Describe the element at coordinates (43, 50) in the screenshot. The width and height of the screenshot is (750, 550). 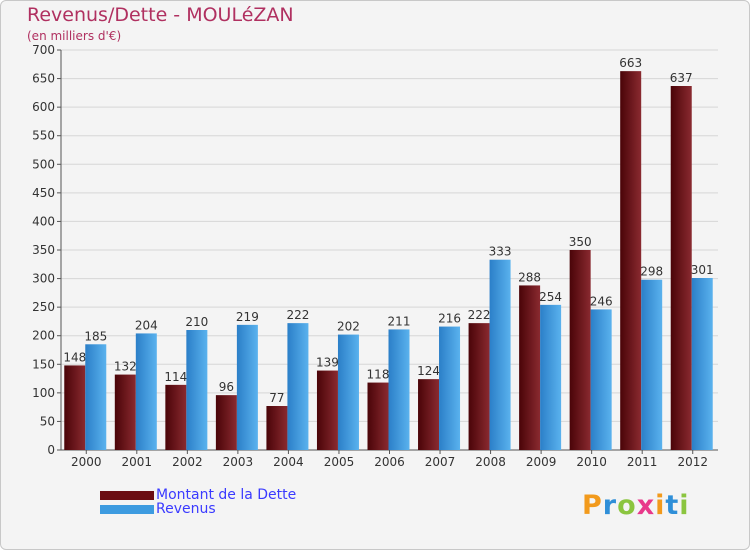
I see `y-tick-label: 700` at that location.